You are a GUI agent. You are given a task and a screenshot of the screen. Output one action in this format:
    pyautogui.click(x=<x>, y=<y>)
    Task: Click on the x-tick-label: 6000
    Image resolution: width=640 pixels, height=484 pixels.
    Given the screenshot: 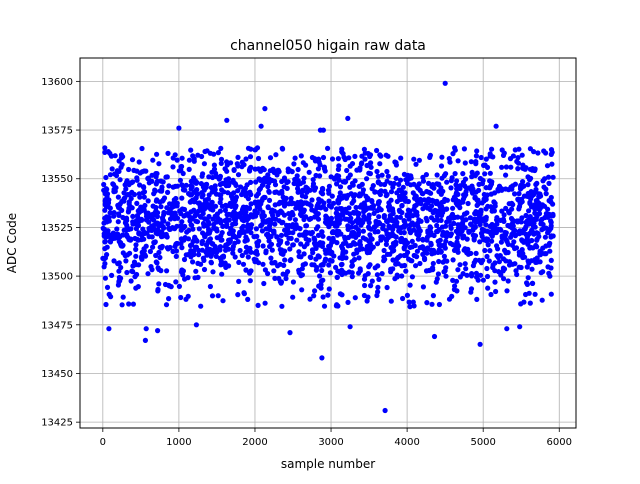 What is the action you would take?
    pyautogui.click(x=559, y=442)
    